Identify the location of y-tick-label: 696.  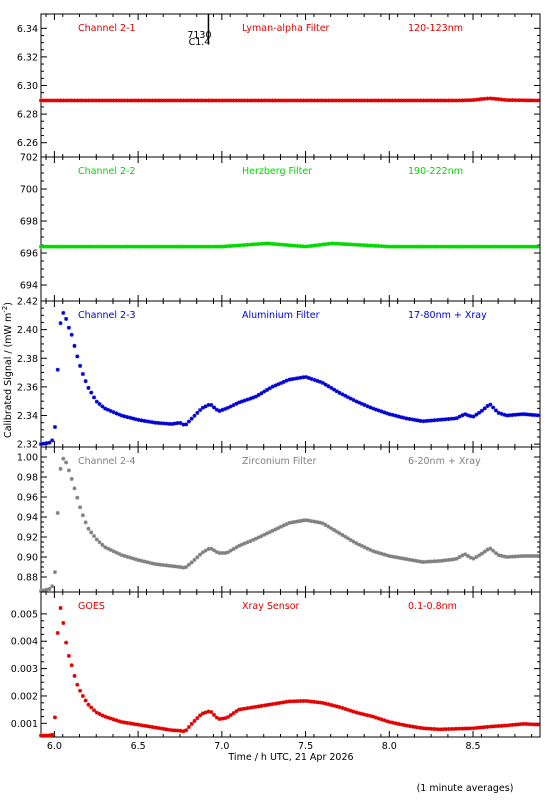
(29, 254).